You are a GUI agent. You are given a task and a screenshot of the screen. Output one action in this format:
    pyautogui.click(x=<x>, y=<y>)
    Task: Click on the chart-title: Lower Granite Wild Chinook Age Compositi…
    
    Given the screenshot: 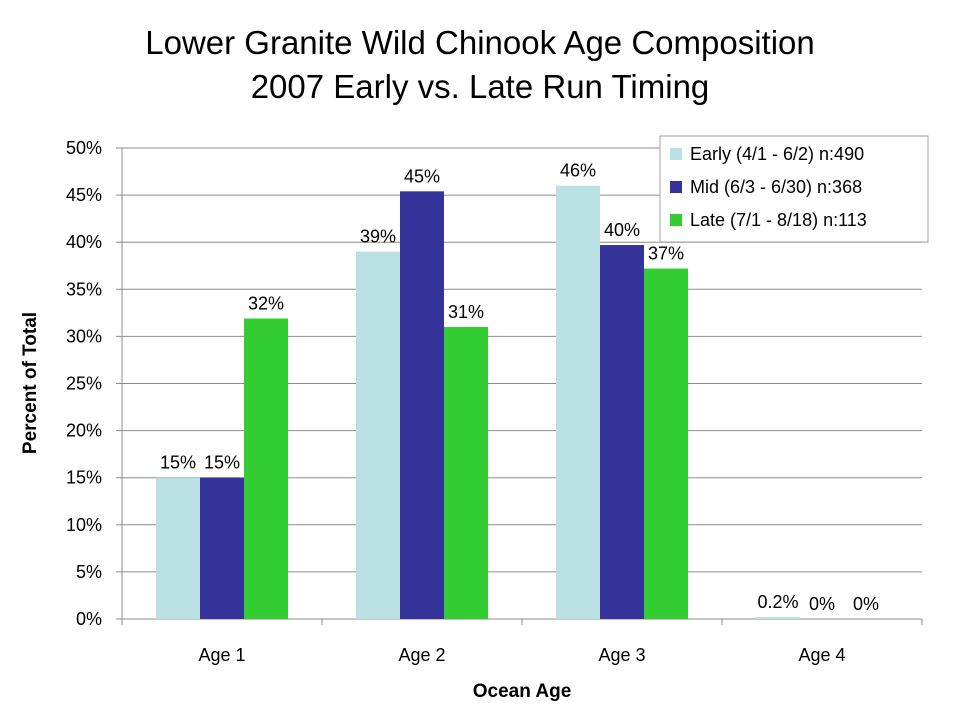 What is the action you would take?
    pyautogui.click(x=480, y=42)
    